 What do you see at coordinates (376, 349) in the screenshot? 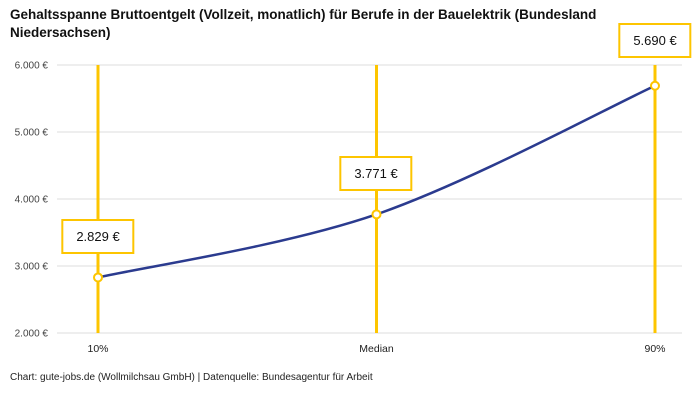
I see `x-tick-label: Median` at bounding box center [376, 349].